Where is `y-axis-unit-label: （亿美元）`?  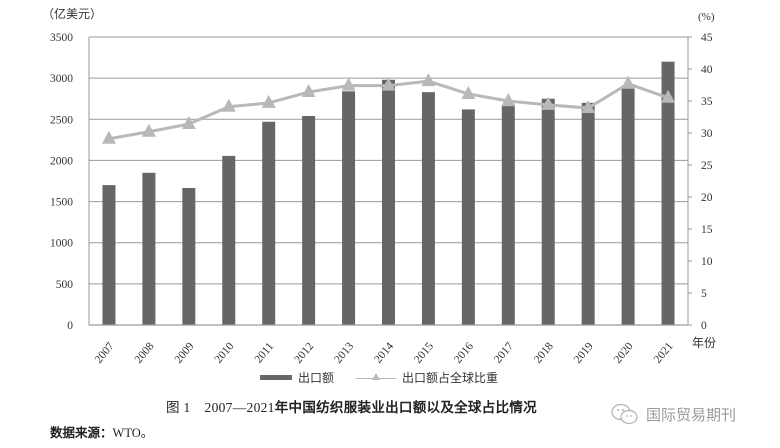 y-axis-unit-label: （亿美元） is located at coordinates (72, 13).